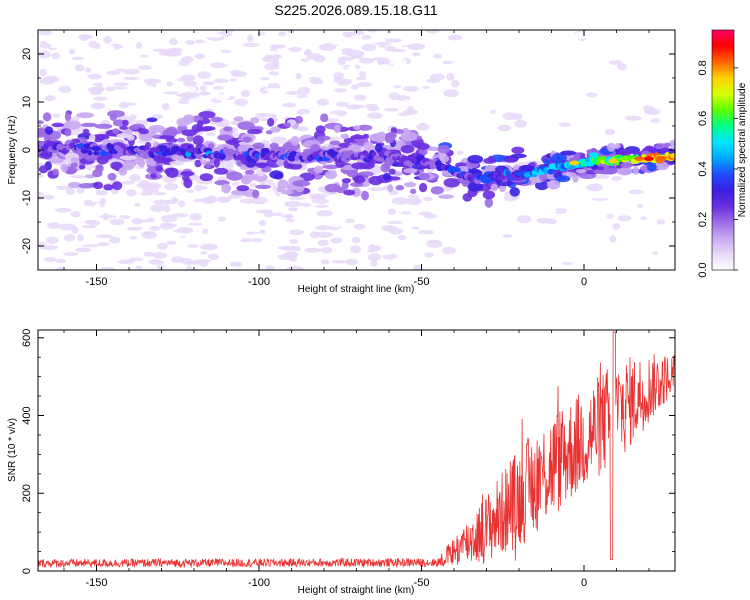  I want to click on spectrogram-x-label: Height of straight line (km), so click(356, 289).